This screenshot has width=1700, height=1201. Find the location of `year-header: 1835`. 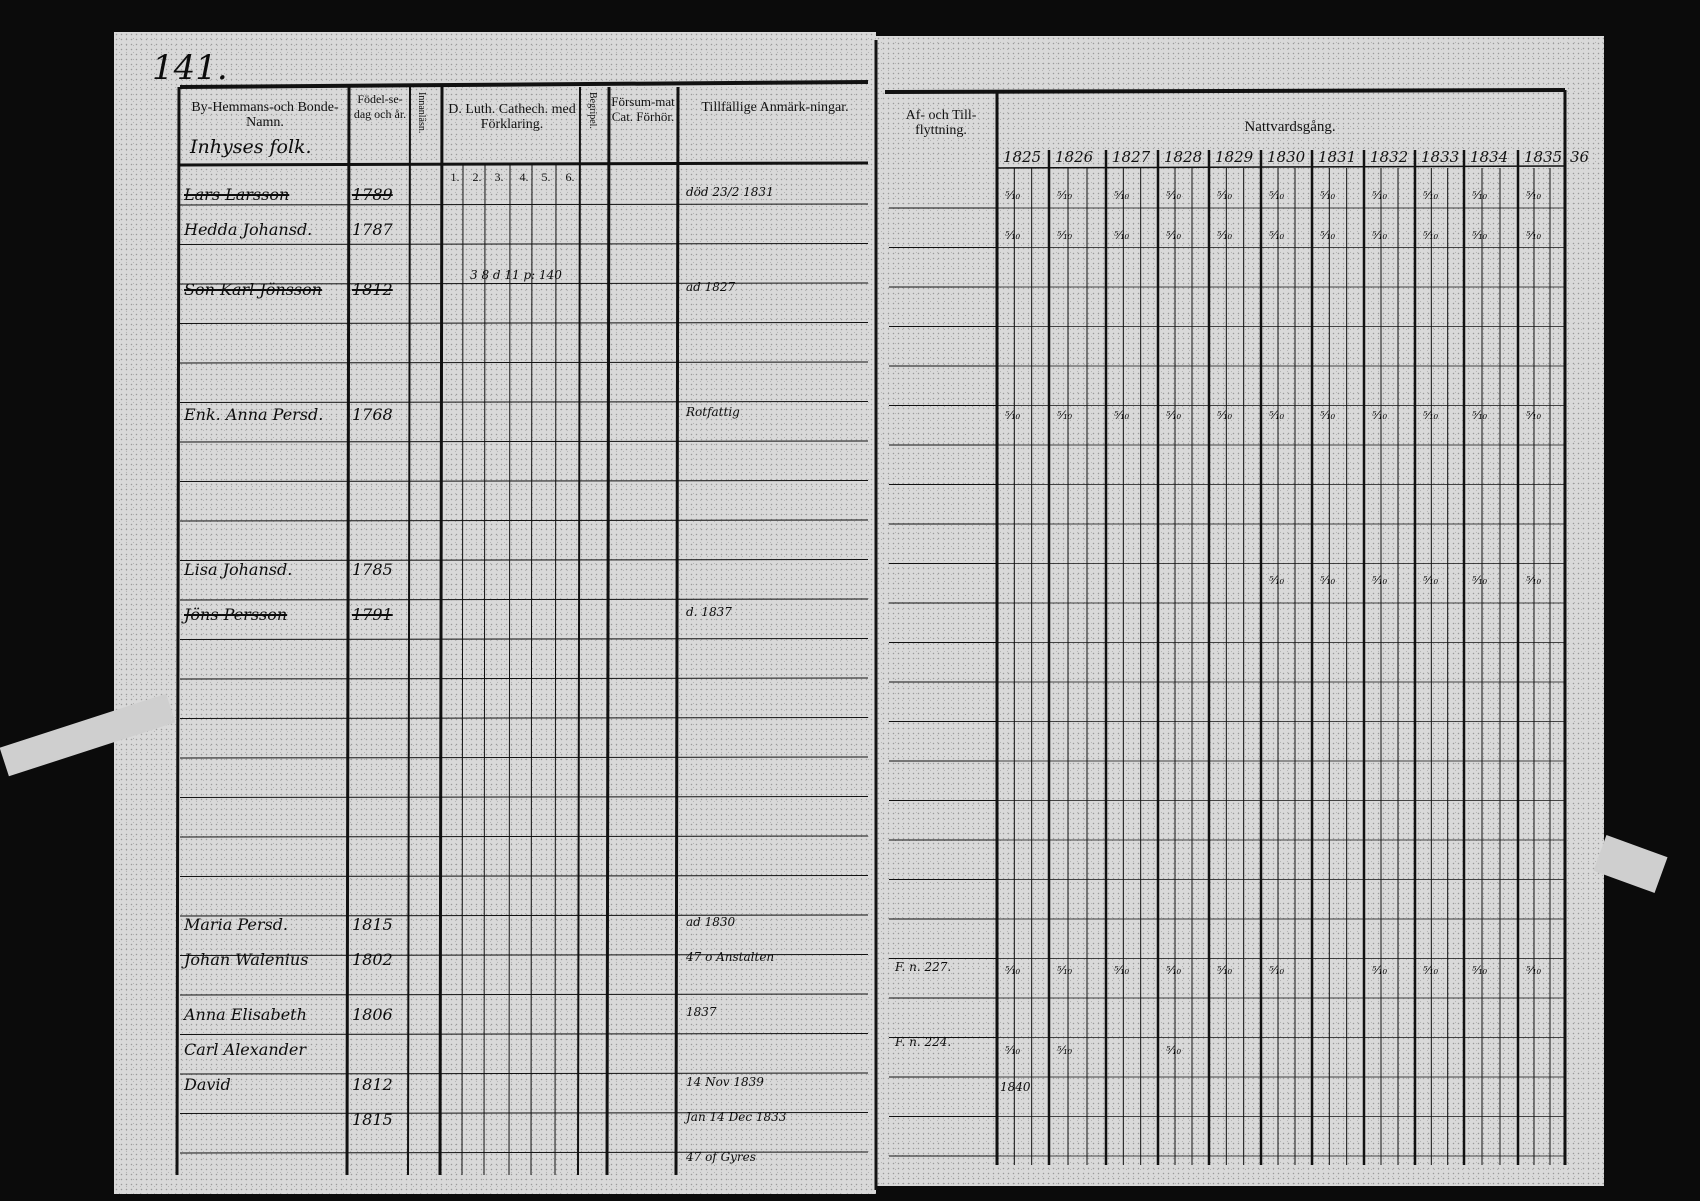

year-header: 1835 is located at coordinates (1543, 157).